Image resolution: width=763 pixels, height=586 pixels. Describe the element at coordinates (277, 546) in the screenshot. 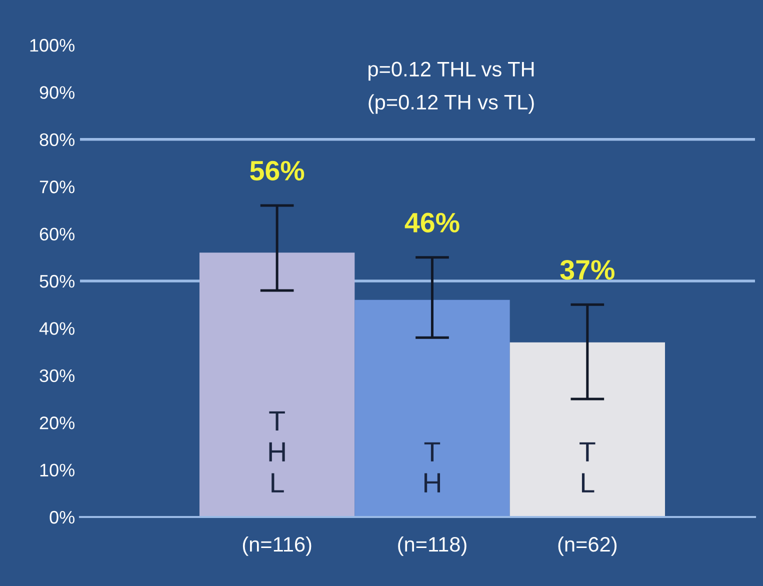

I see `x-tick-label: (n=116)` at that location.